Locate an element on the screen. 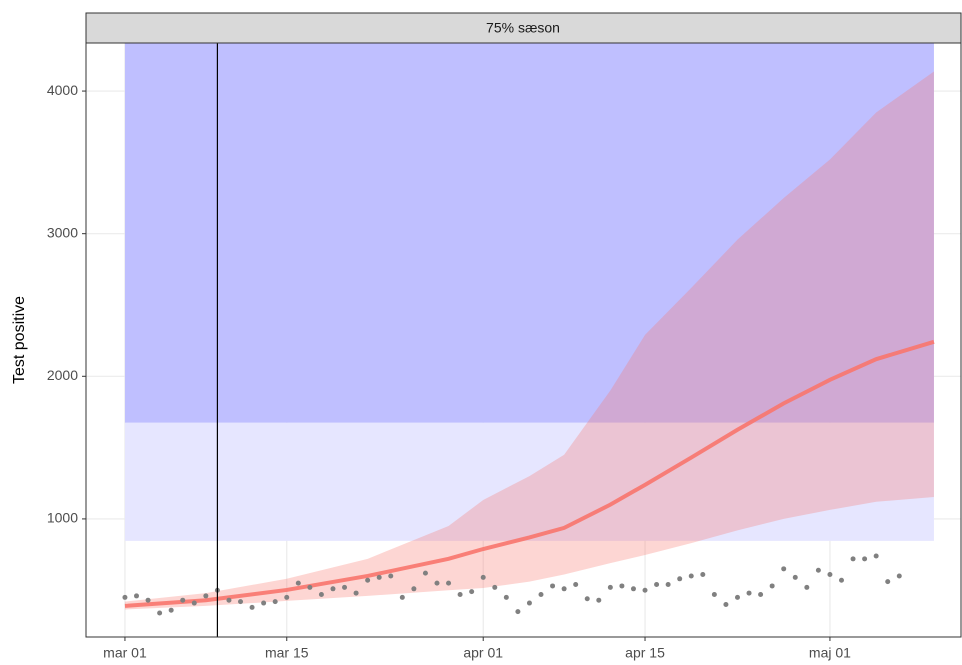 Image resolution: width=962 pixels, height=665 pixels. x-tick-label: maj 01 is located at coordinates (830, 653).